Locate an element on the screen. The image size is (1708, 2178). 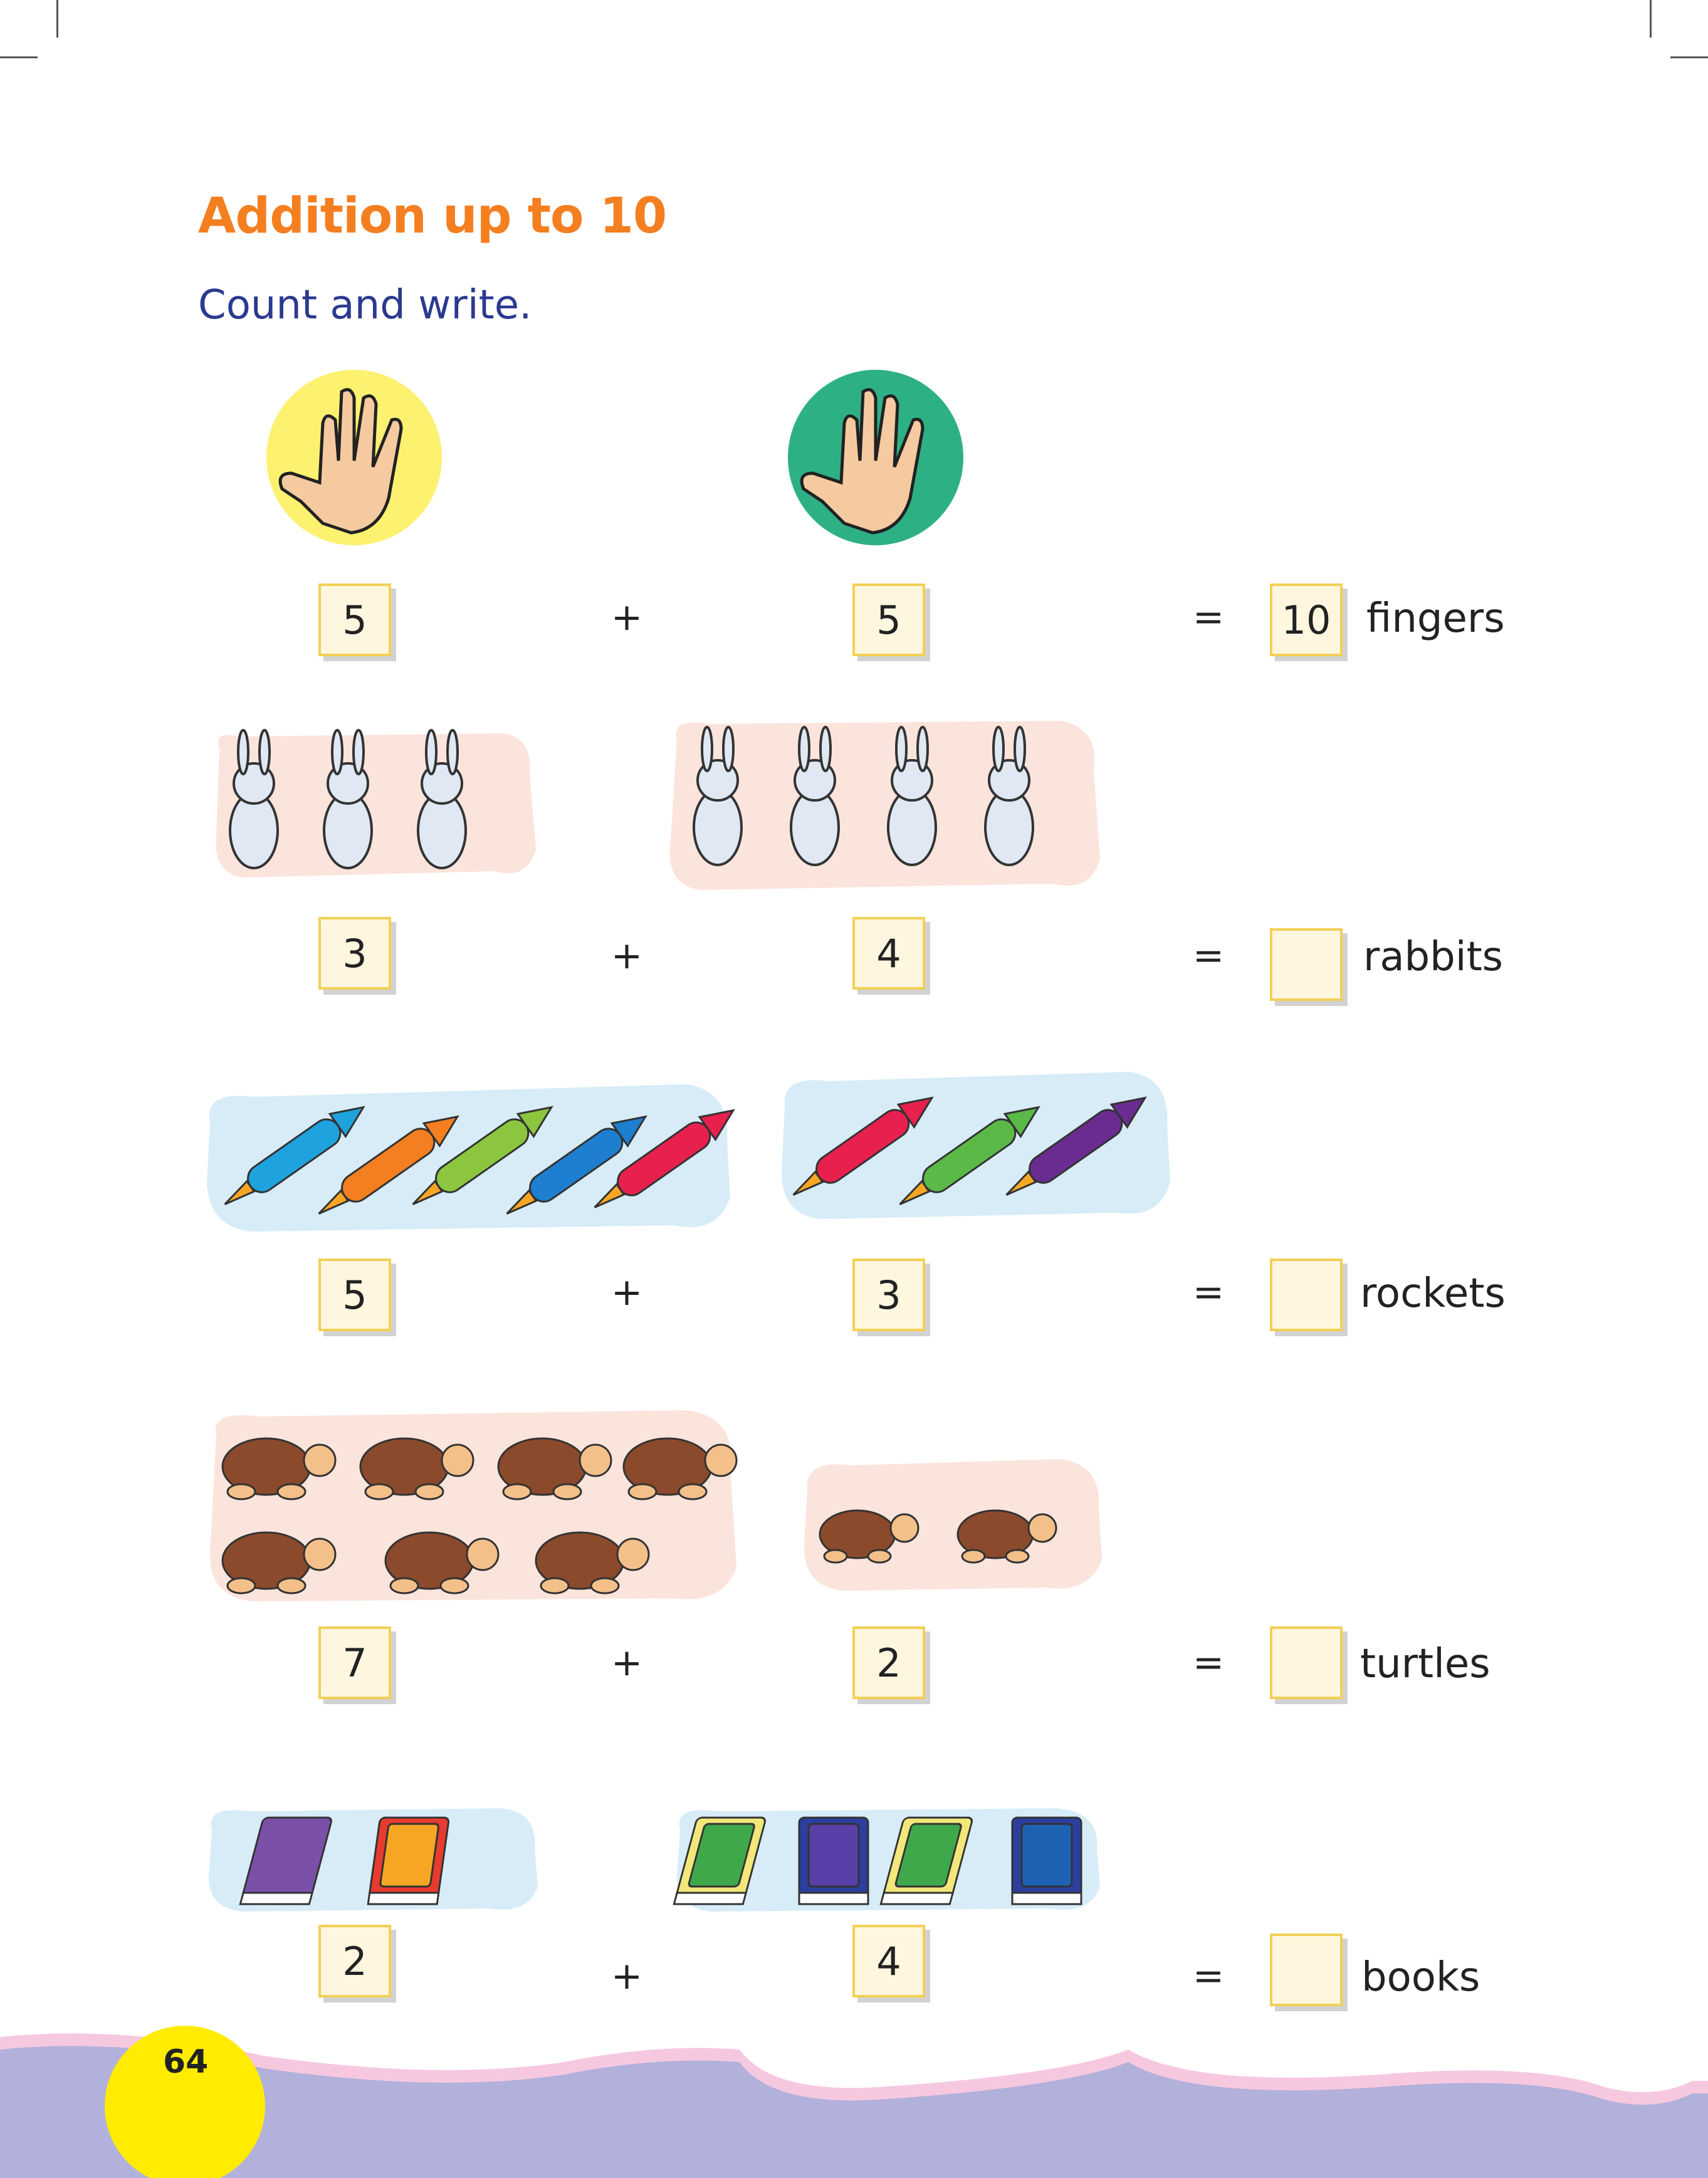
rabbits-group-a is located at coordinates (376, 803).